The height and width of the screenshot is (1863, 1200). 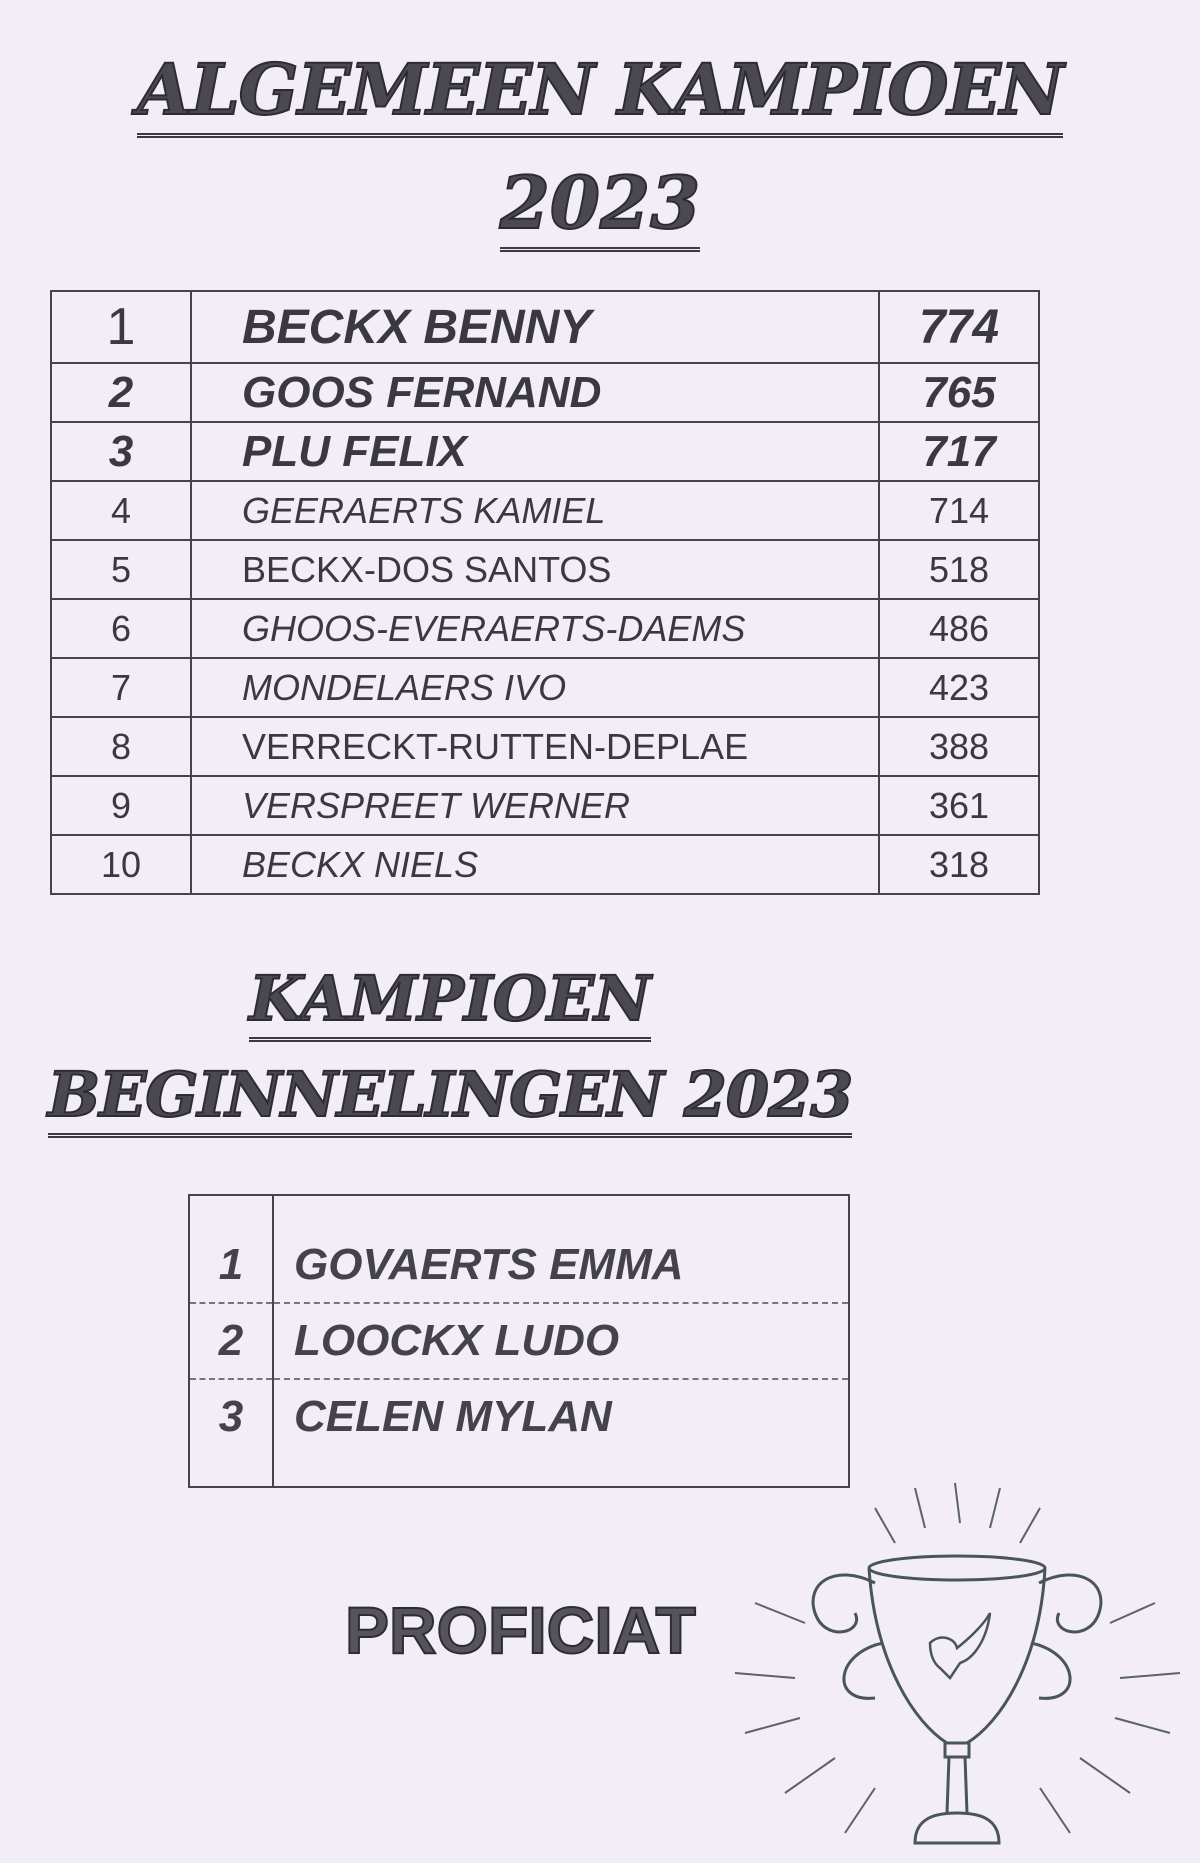 I want to click on table-row: 2 LOOCKX LUDO, so click(x=519, y=1341).